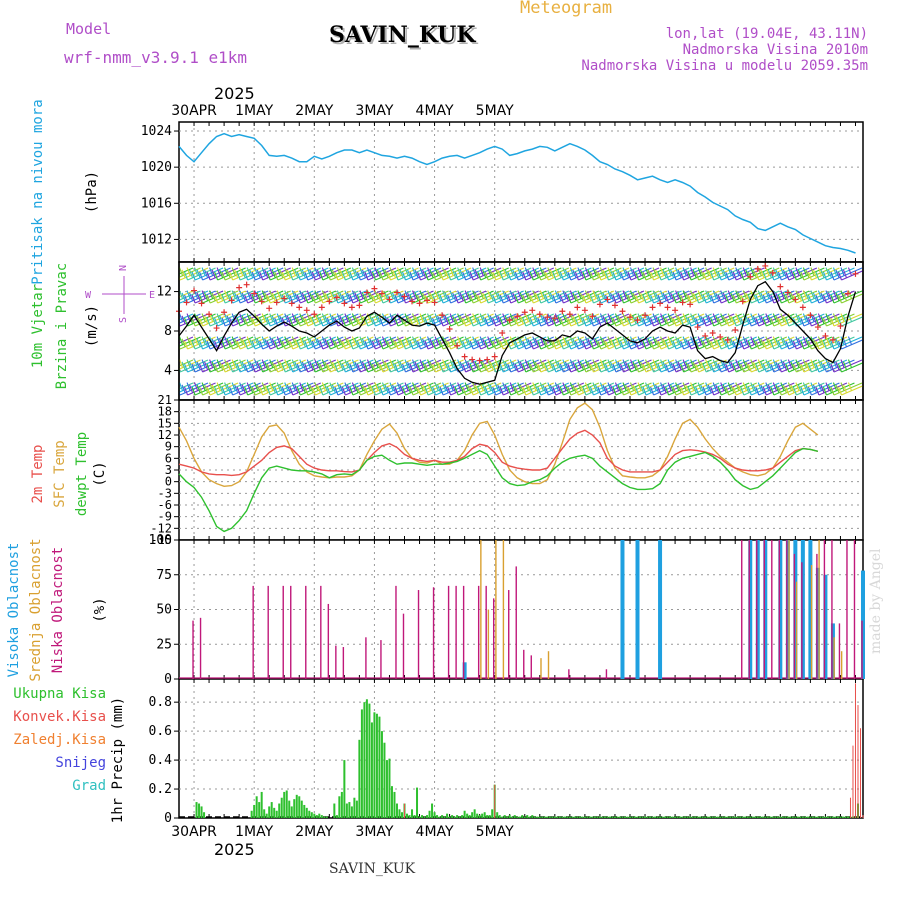  Describe the element at coordinates (168, 331) in the screenshot. I see `y-tick-label: 8` at that location.